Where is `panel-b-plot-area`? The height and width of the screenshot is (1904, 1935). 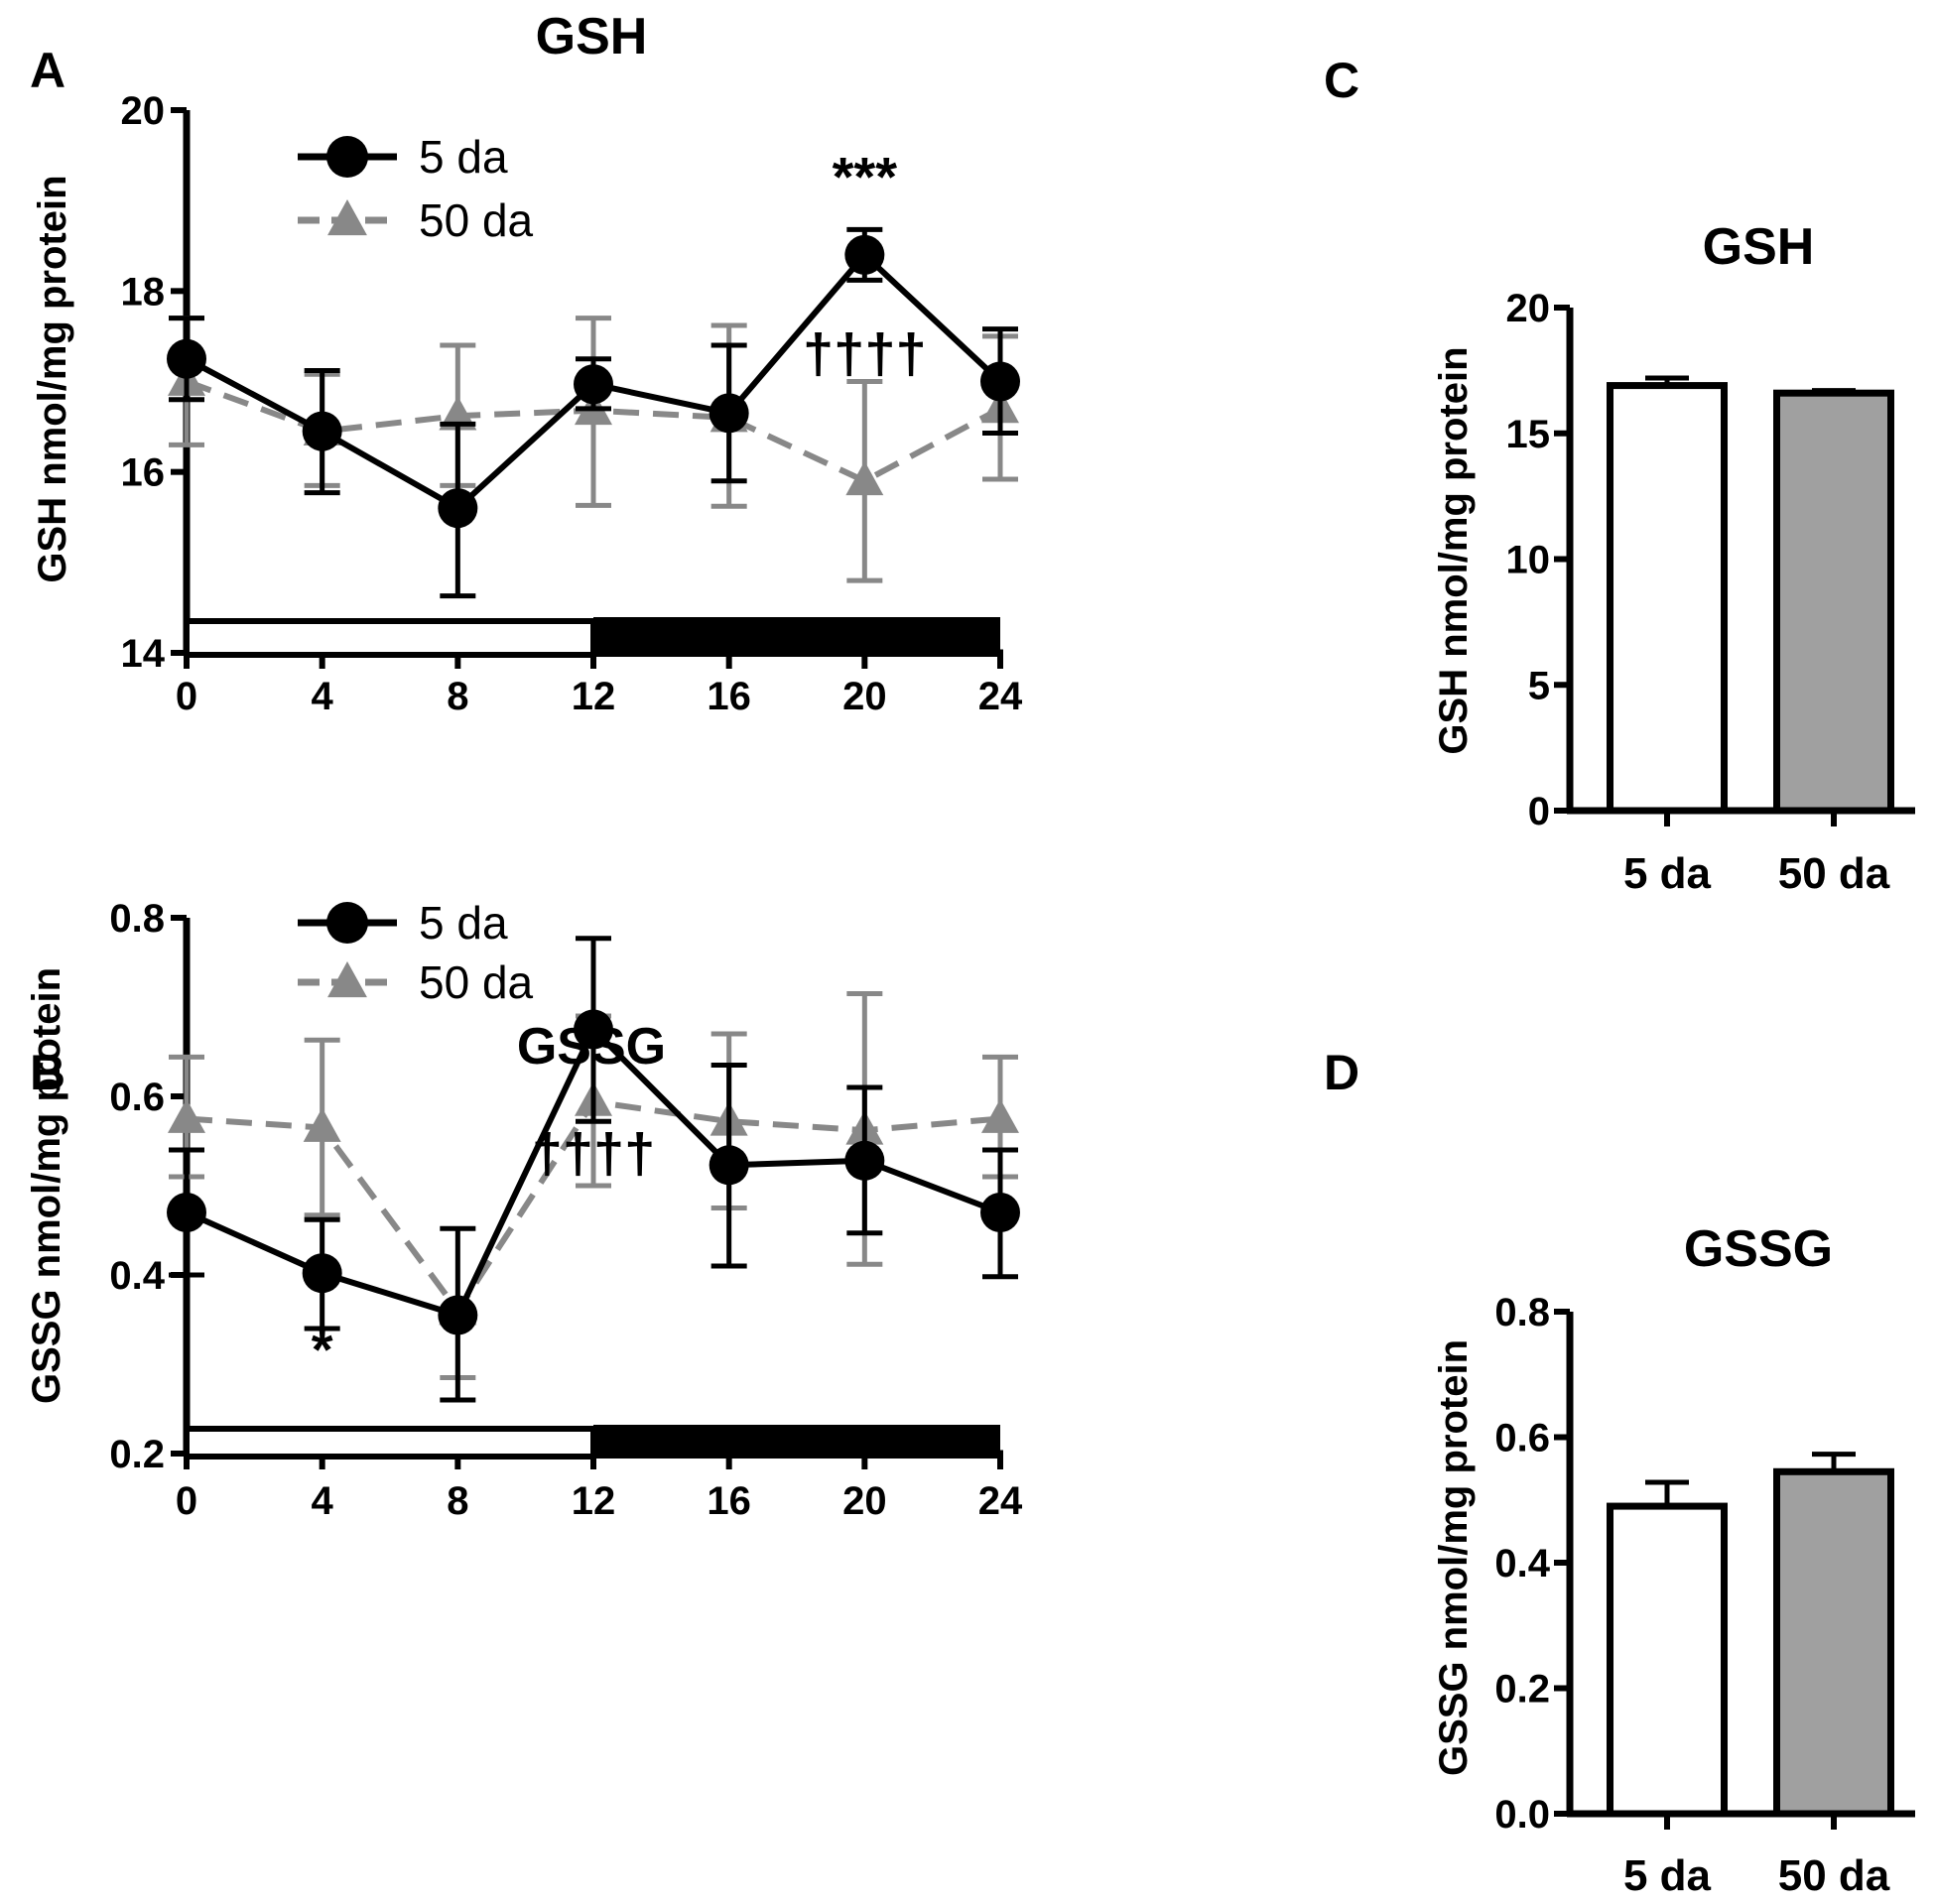 panel-b-plot-area is located at coordinates (593, 1169).